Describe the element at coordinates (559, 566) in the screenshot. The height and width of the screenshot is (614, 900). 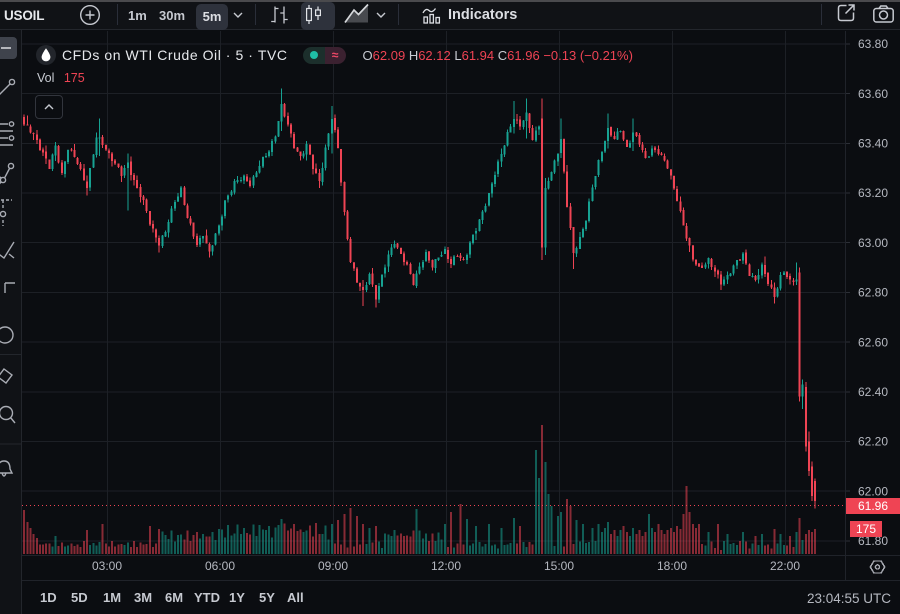
I see `svg-text: 15:00` at that location.